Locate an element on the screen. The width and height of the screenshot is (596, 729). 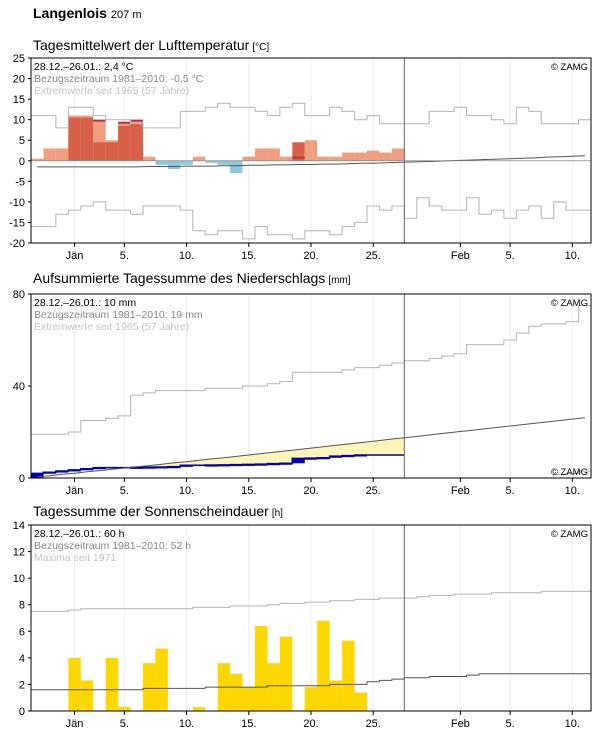
chart-0-info-period: 28.12.–26.01.: 2,4 °C is located at coordinates (84, 67).